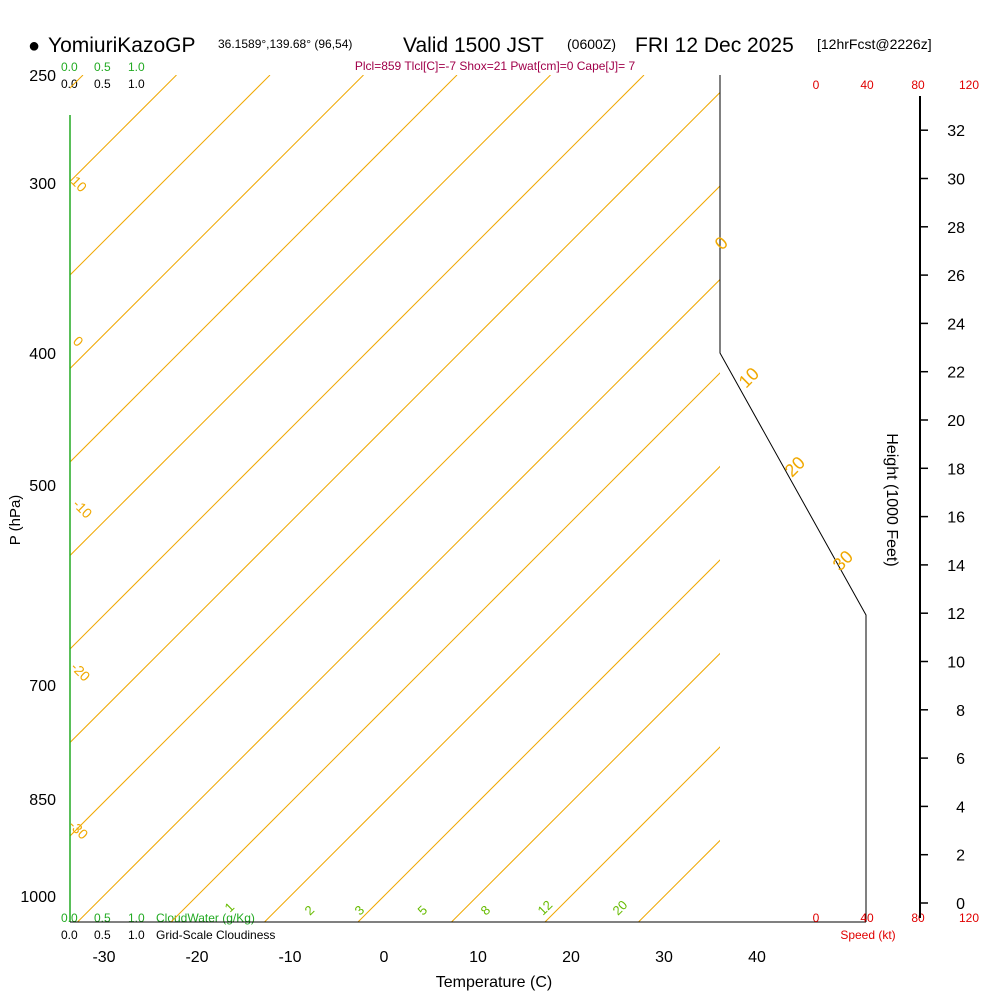 The image size is (1000, 1000). I want to click on height-tick-label: 20, so click(956, 421).